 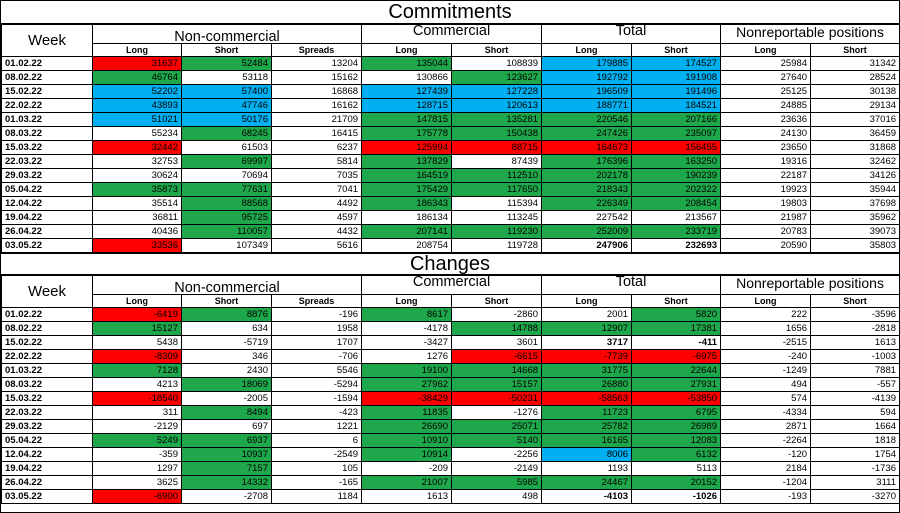 I want to click on value-cell: -50231, so click(x=497, y=398).